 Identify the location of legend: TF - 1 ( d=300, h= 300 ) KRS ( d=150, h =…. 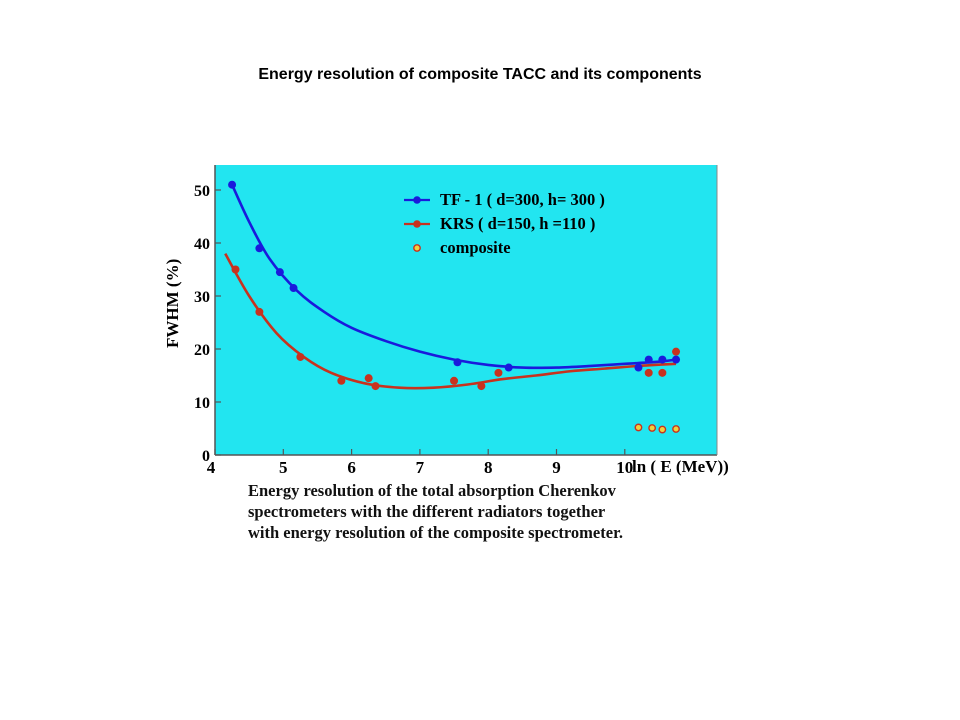
(504, 223).